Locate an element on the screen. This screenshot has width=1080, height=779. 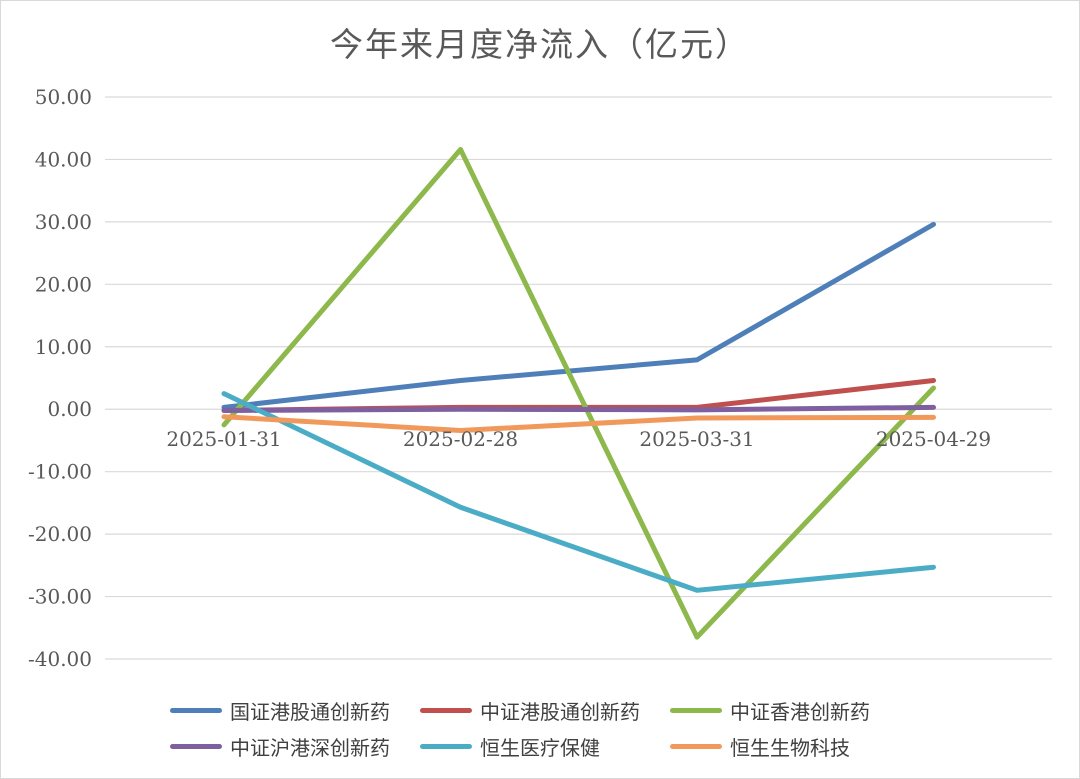
y-tick-label: 0.00 is located at coordinates (69, 409).